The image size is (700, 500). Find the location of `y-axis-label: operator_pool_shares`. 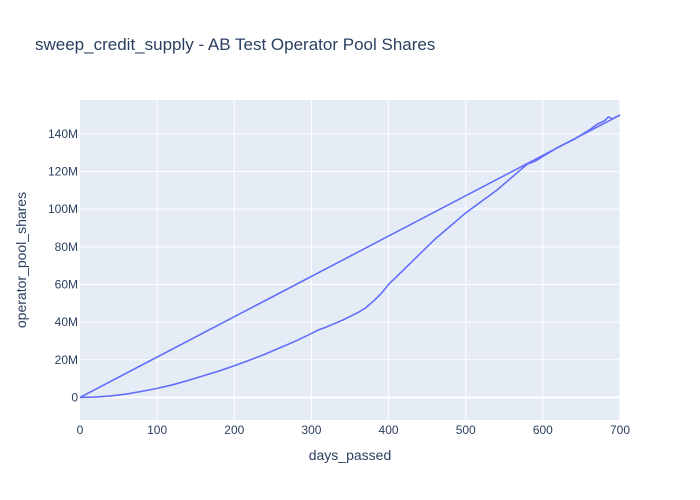

y-axis-label: operator_pool_shares is located at coordinates (21, 260).